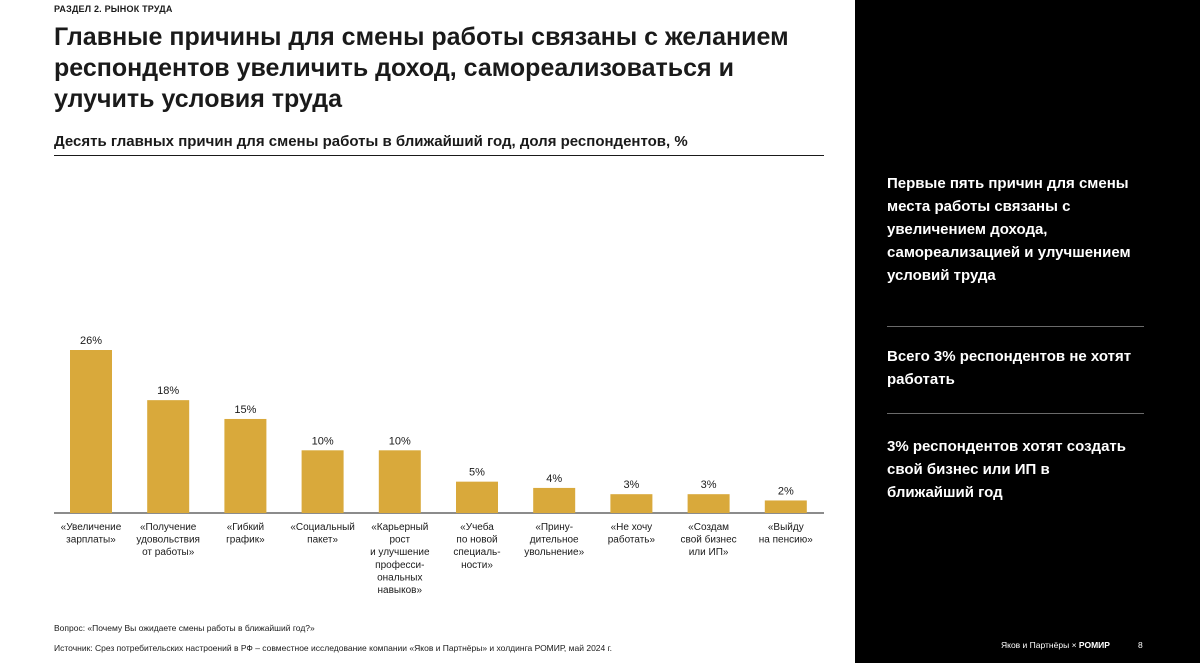 This screenshot has width=1200, height=663. I want to click on insight-second-value: 3%, so click(944, 356).